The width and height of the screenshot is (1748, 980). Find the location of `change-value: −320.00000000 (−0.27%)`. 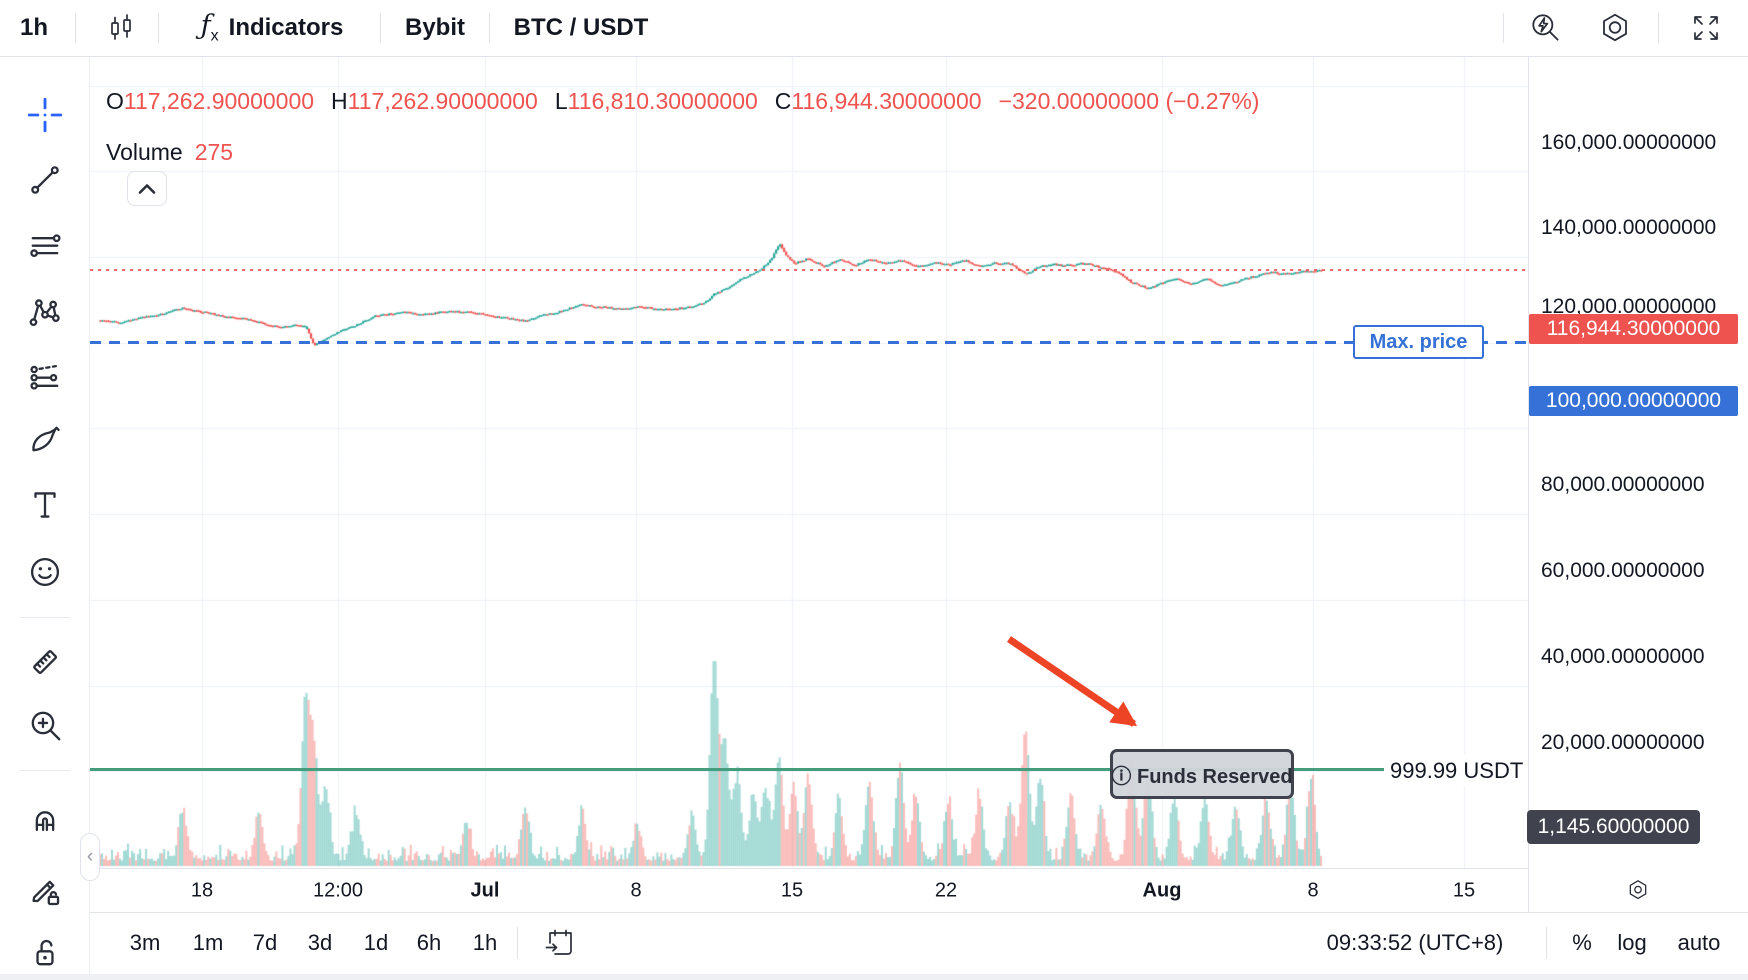

change-value: −320.00000000 (−0.27%) is located at coordinates (1129, 101).